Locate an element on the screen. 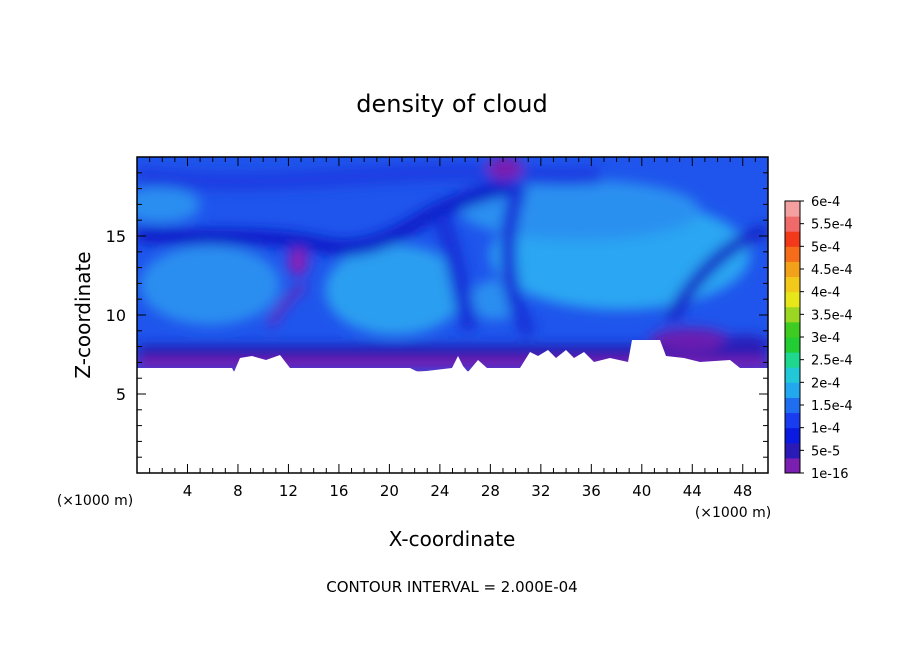 This screenshot has height=654, width=904. colorbar-label: 5e-5 is located at coordinates (825, 451).